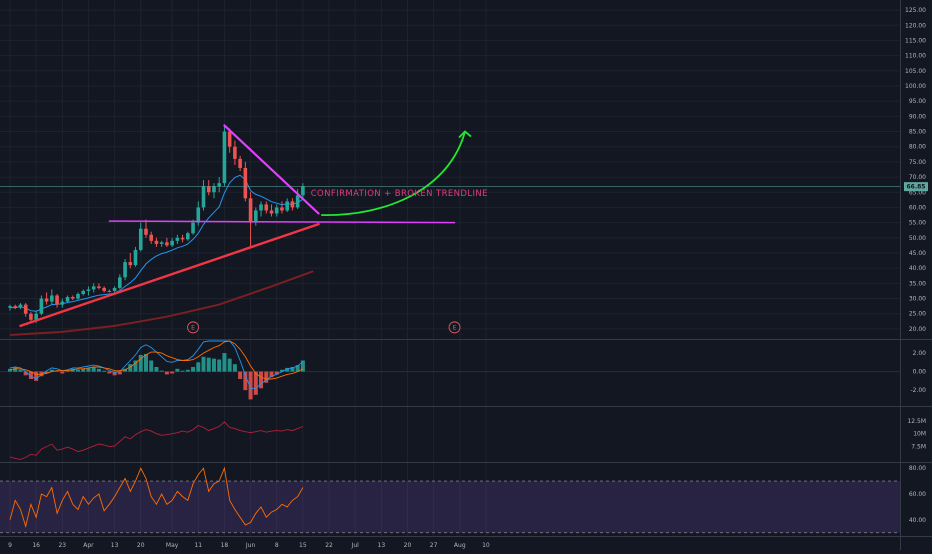 The height and width of the screenshot is (554, 932). I want to click on time-tick-8: 18, so click(225, 545).